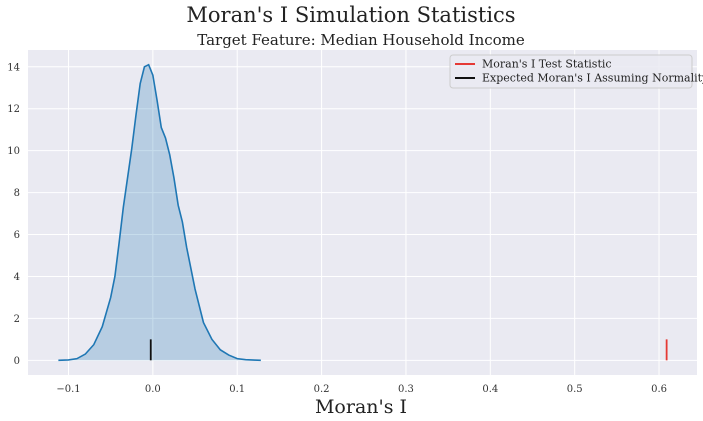  Describe the element at coordinates (153, 389) in the screenshot. I see `x-tick-label: 0.0` at that location.